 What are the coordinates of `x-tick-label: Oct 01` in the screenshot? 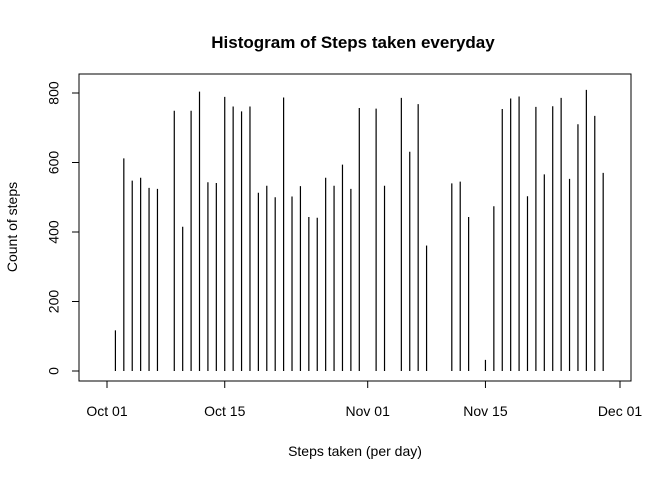 It's located at (106, 411).